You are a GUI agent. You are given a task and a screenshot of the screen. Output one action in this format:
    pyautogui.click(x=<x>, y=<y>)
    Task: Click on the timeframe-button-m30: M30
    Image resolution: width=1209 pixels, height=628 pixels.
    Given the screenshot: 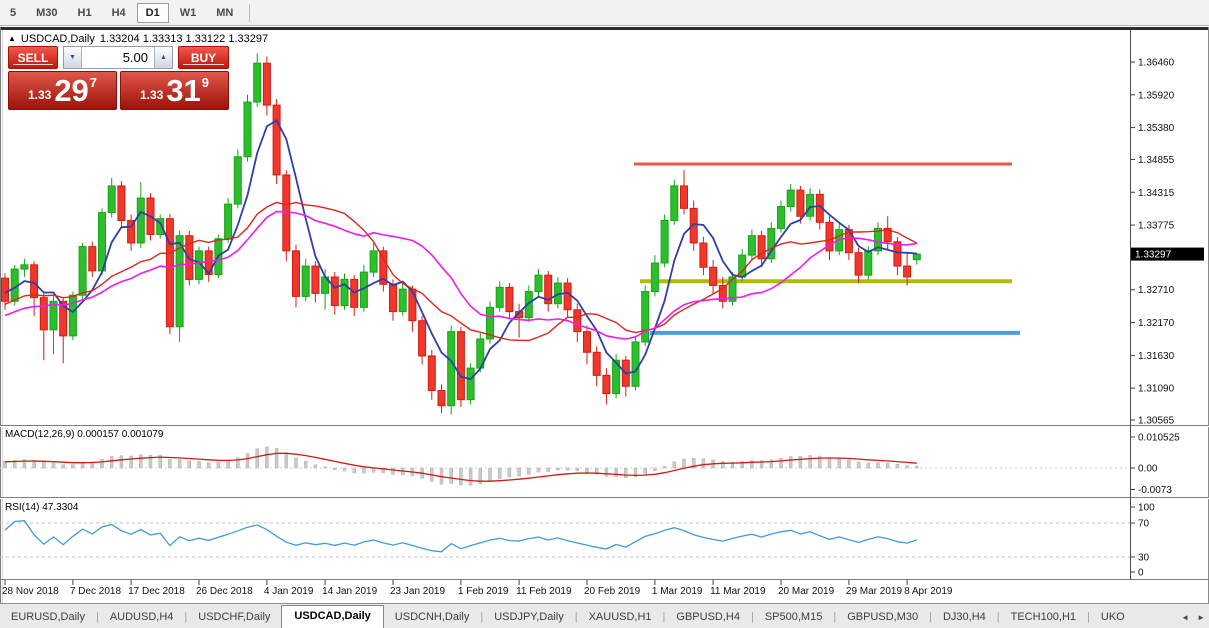 What is the action you would take?
    pyautogui.click(x=47, y=12)
    